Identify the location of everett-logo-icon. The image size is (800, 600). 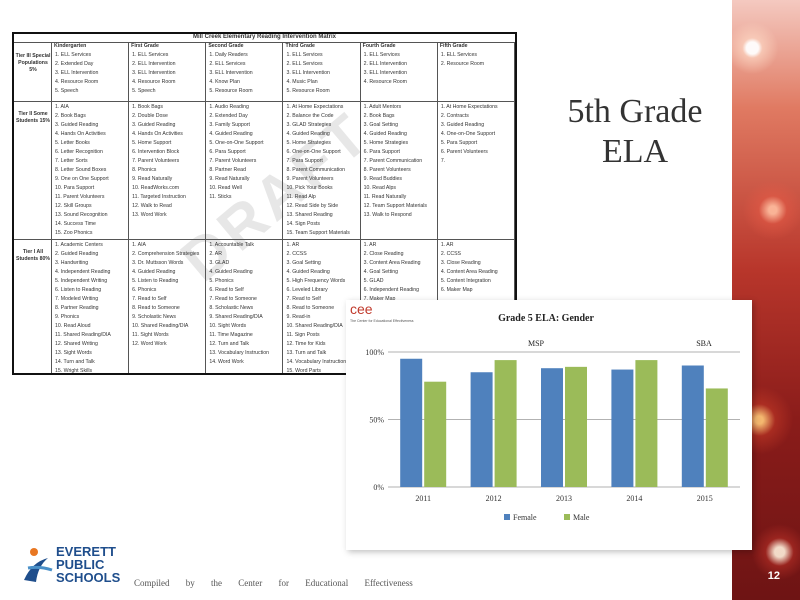
(38, 565).